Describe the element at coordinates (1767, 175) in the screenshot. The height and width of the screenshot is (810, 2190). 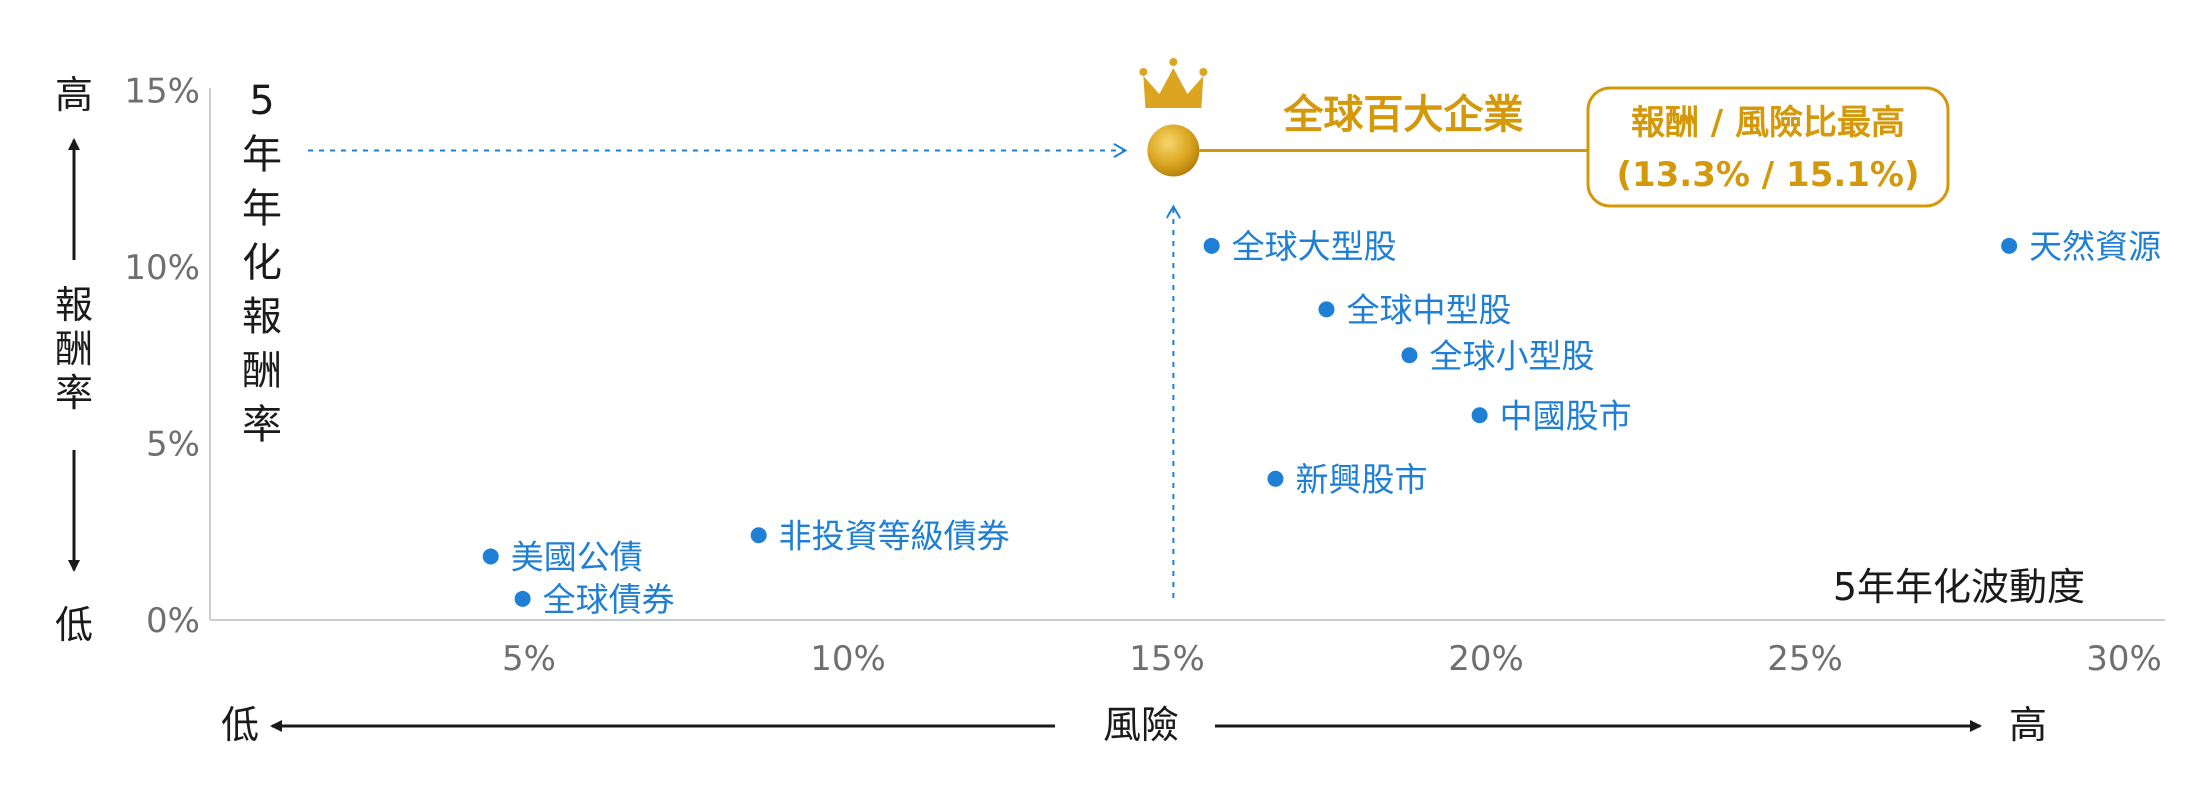
I see `highlight-note-line2: (13.3% / 15.1%)` at that location.